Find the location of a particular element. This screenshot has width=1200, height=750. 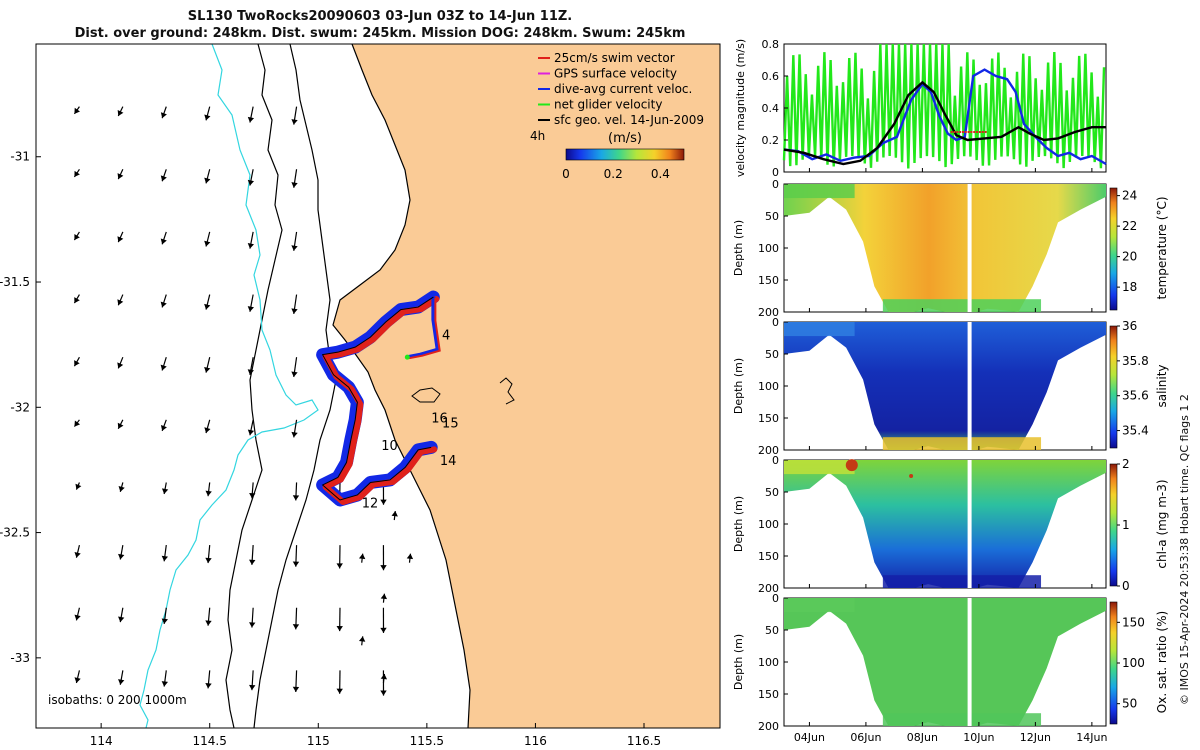

x-tick-label: 114 is located at coordinates (101, 741).